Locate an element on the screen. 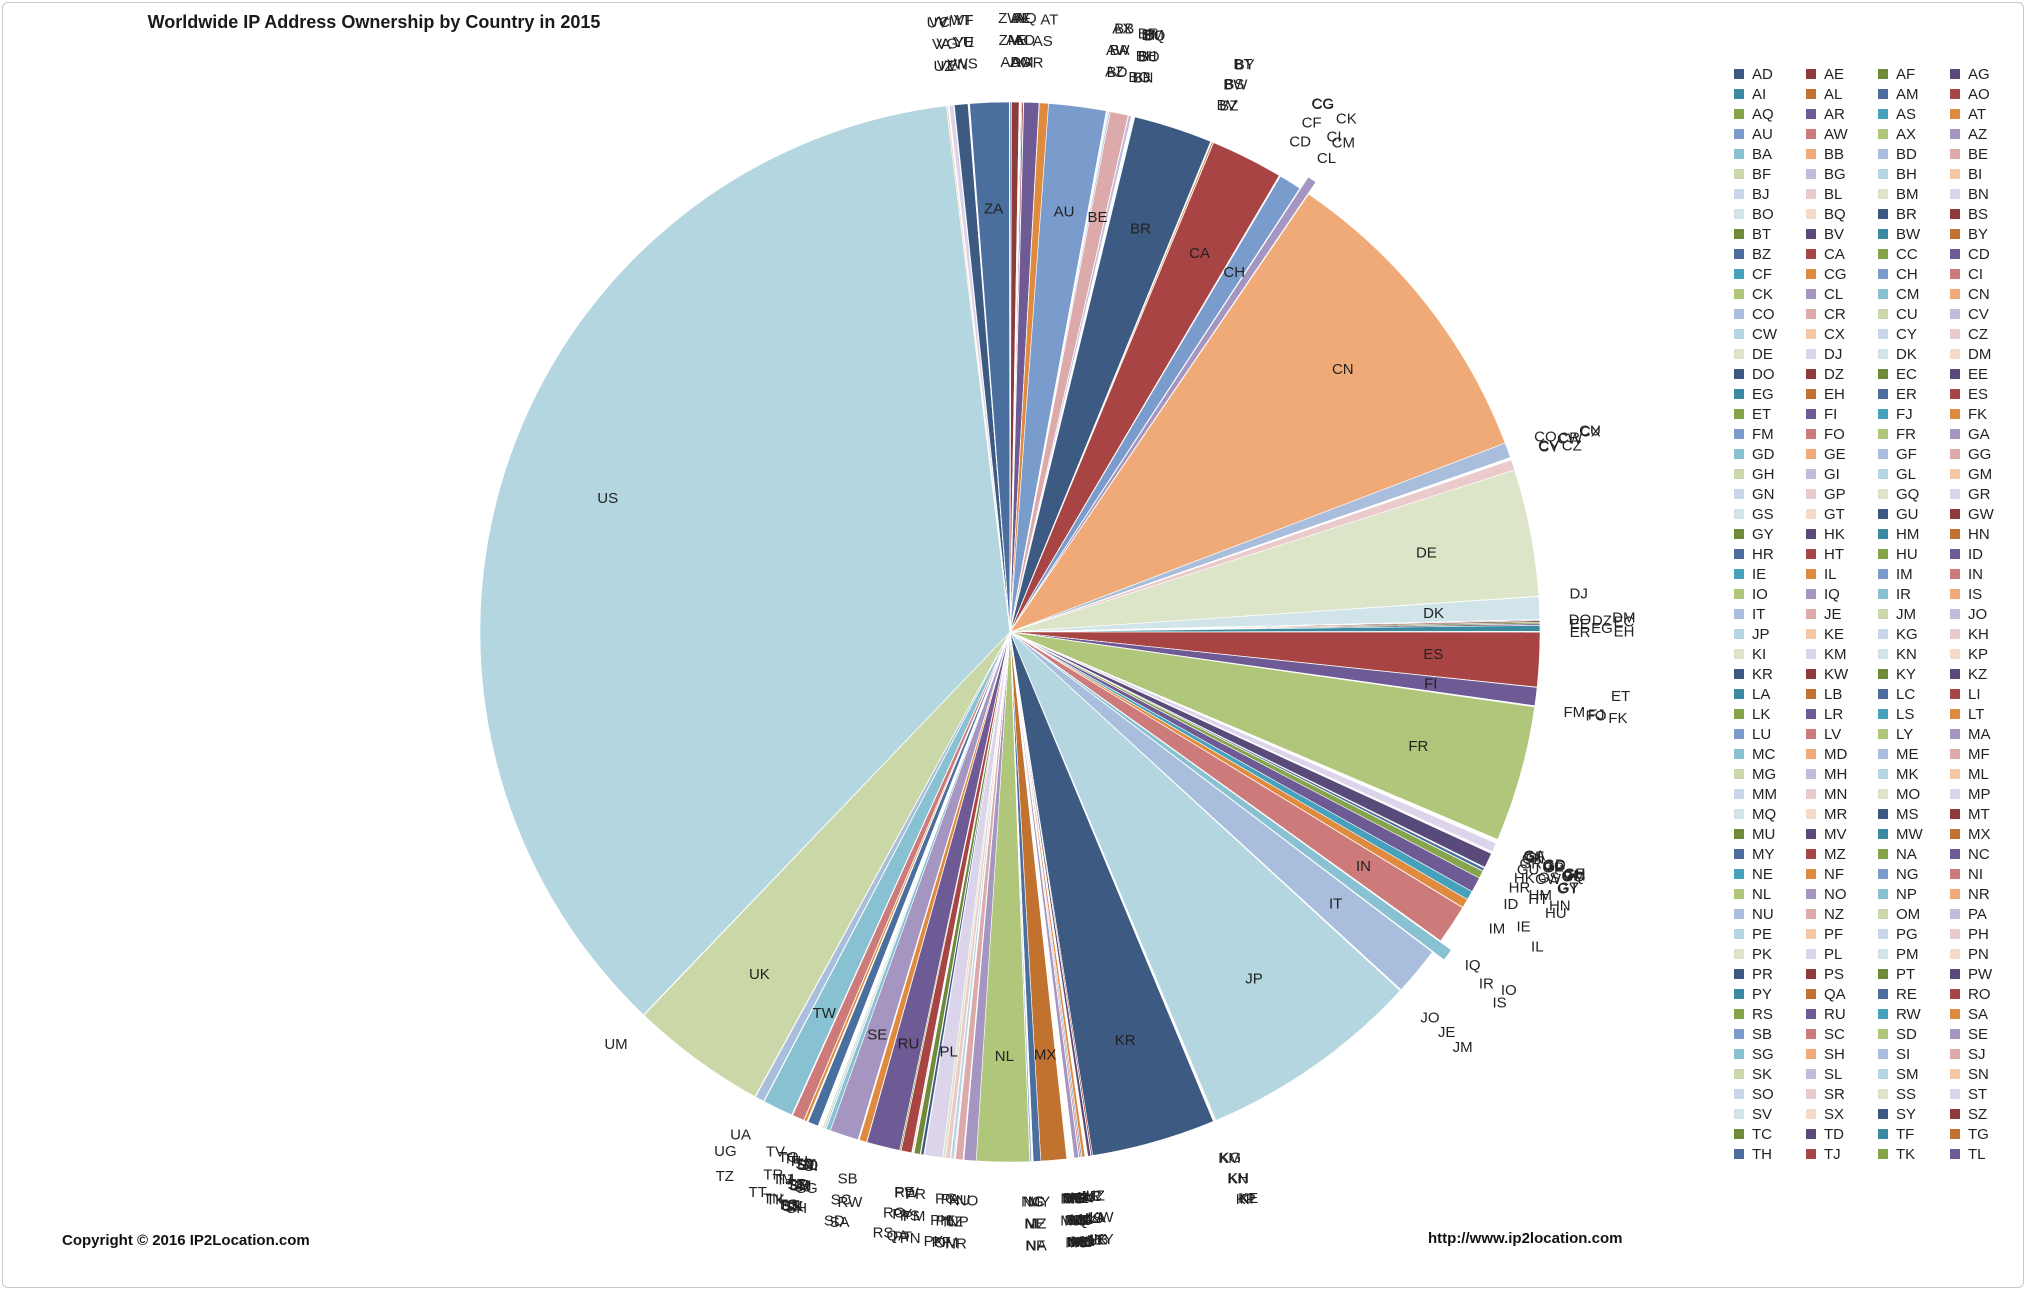  legend-item-ax: AX is located at coordinates (1914, 134).